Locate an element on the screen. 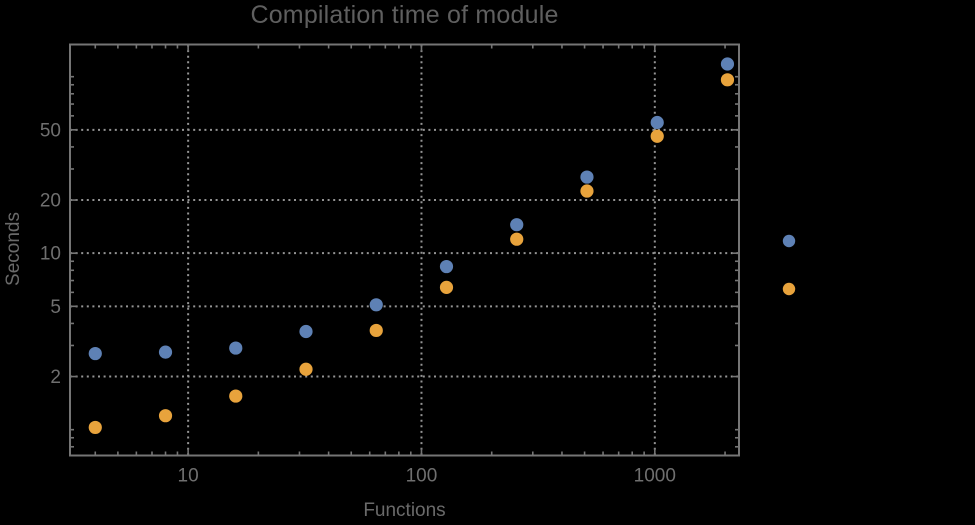 This screenshot has height=525, width=975. y-tick-label: 50 is located at coordinates (50, 130).